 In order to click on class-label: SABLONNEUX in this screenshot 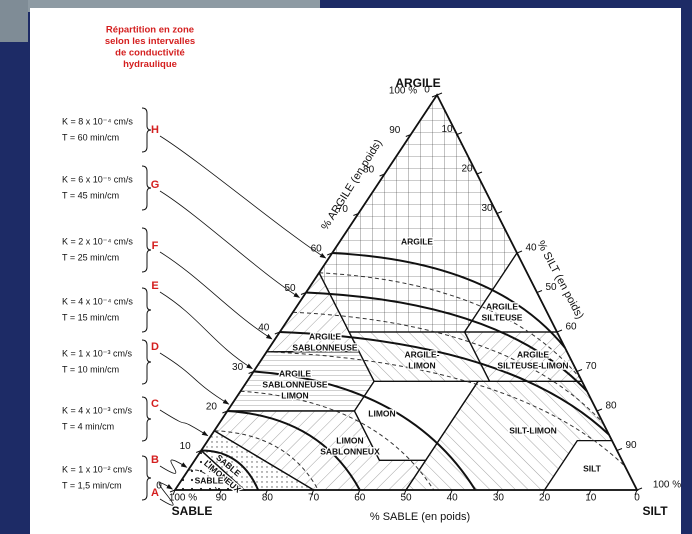, I will do `click(350, 451)`.